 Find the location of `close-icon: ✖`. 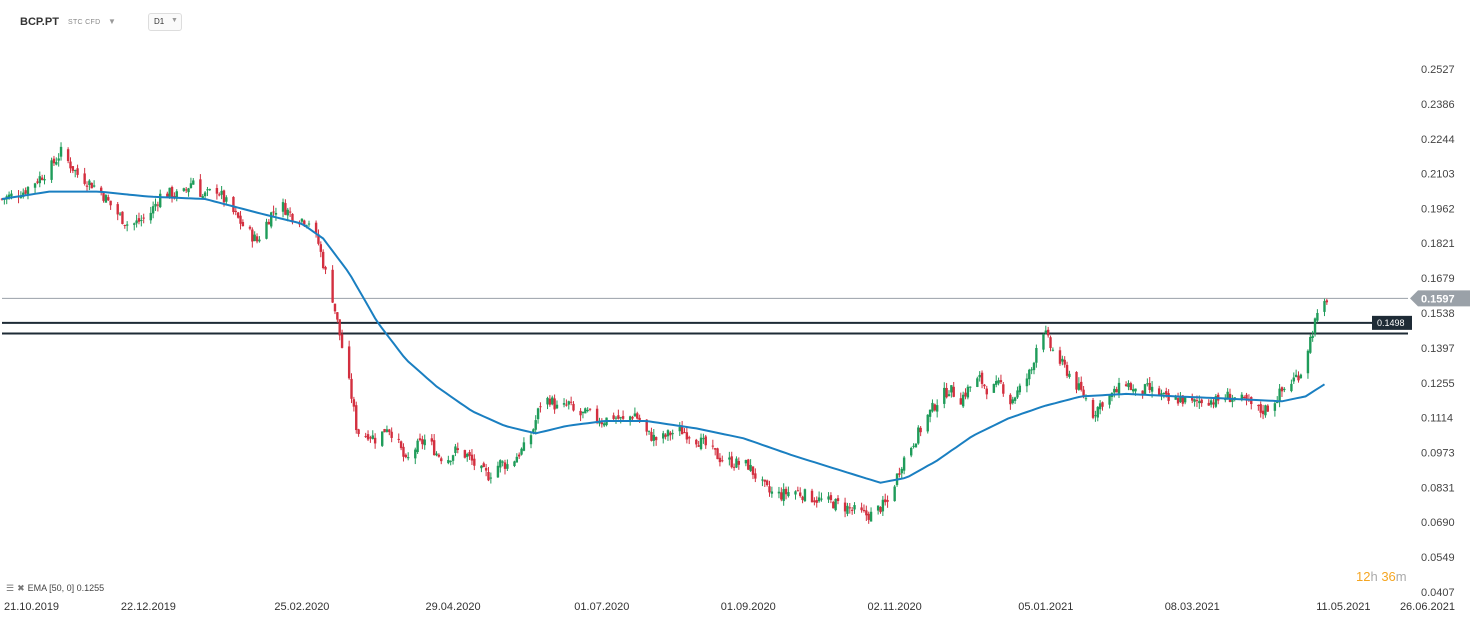

close-icon: ✖ is located at coordinates (21, 588).